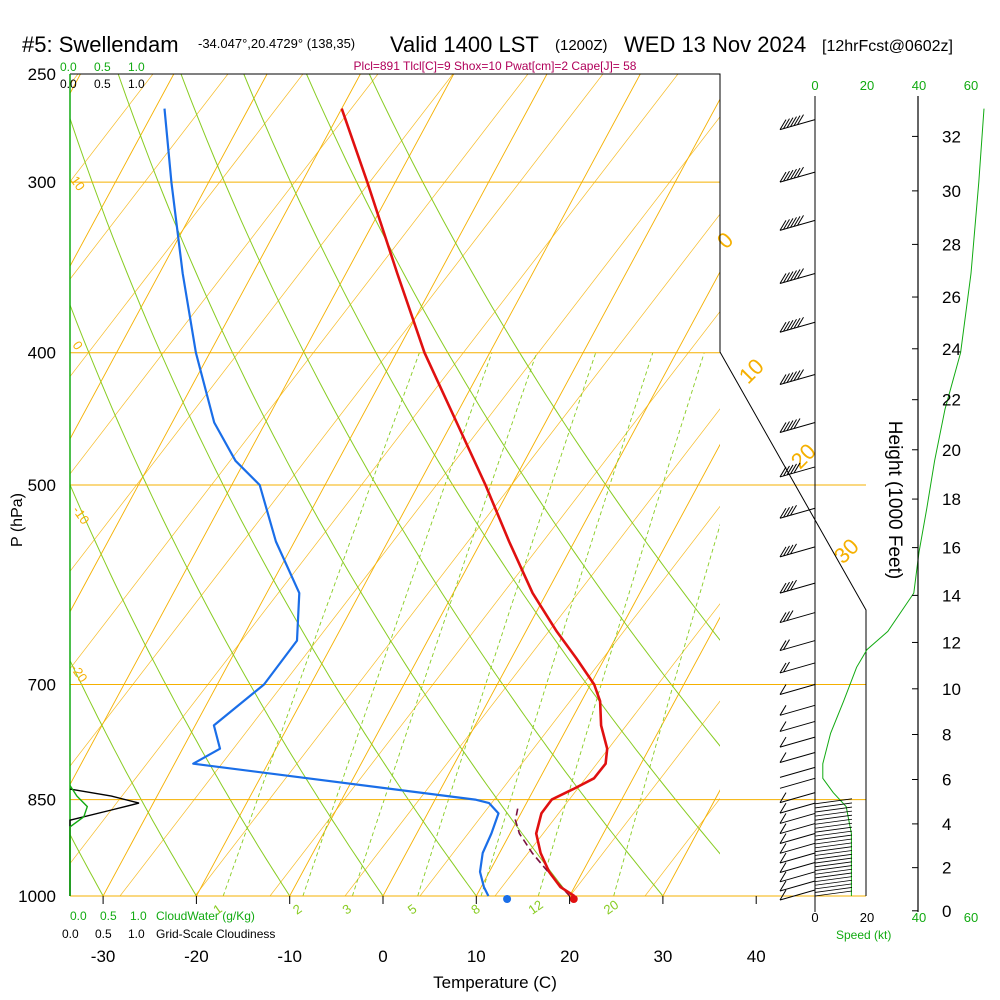 This screenshot has width=1000, height=1000. Describe the element at coordinates (573, 899) in the screenshot. I see `surface-temperature-dot` at that location.